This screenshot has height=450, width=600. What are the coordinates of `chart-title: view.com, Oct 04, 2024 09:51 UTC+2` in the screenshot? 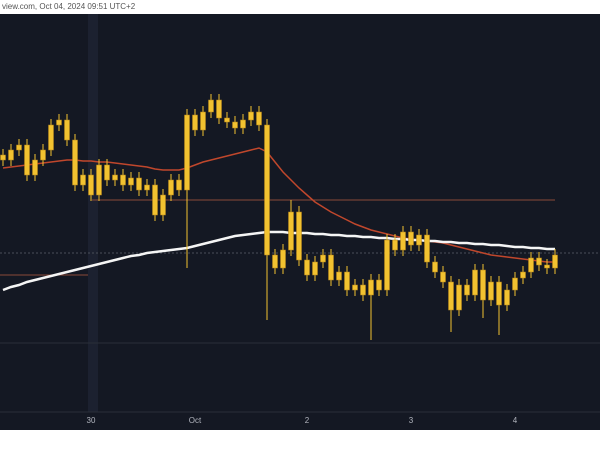 It's located at (69, 6).